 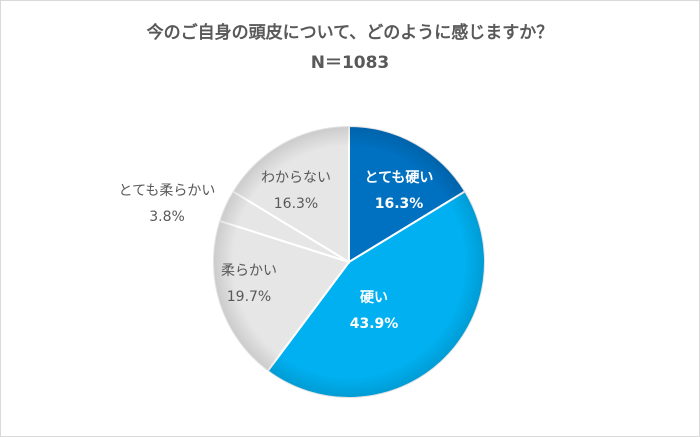 I want to click on slice-label-hard: 硬い 43.9%, so click(x=374, y=311).